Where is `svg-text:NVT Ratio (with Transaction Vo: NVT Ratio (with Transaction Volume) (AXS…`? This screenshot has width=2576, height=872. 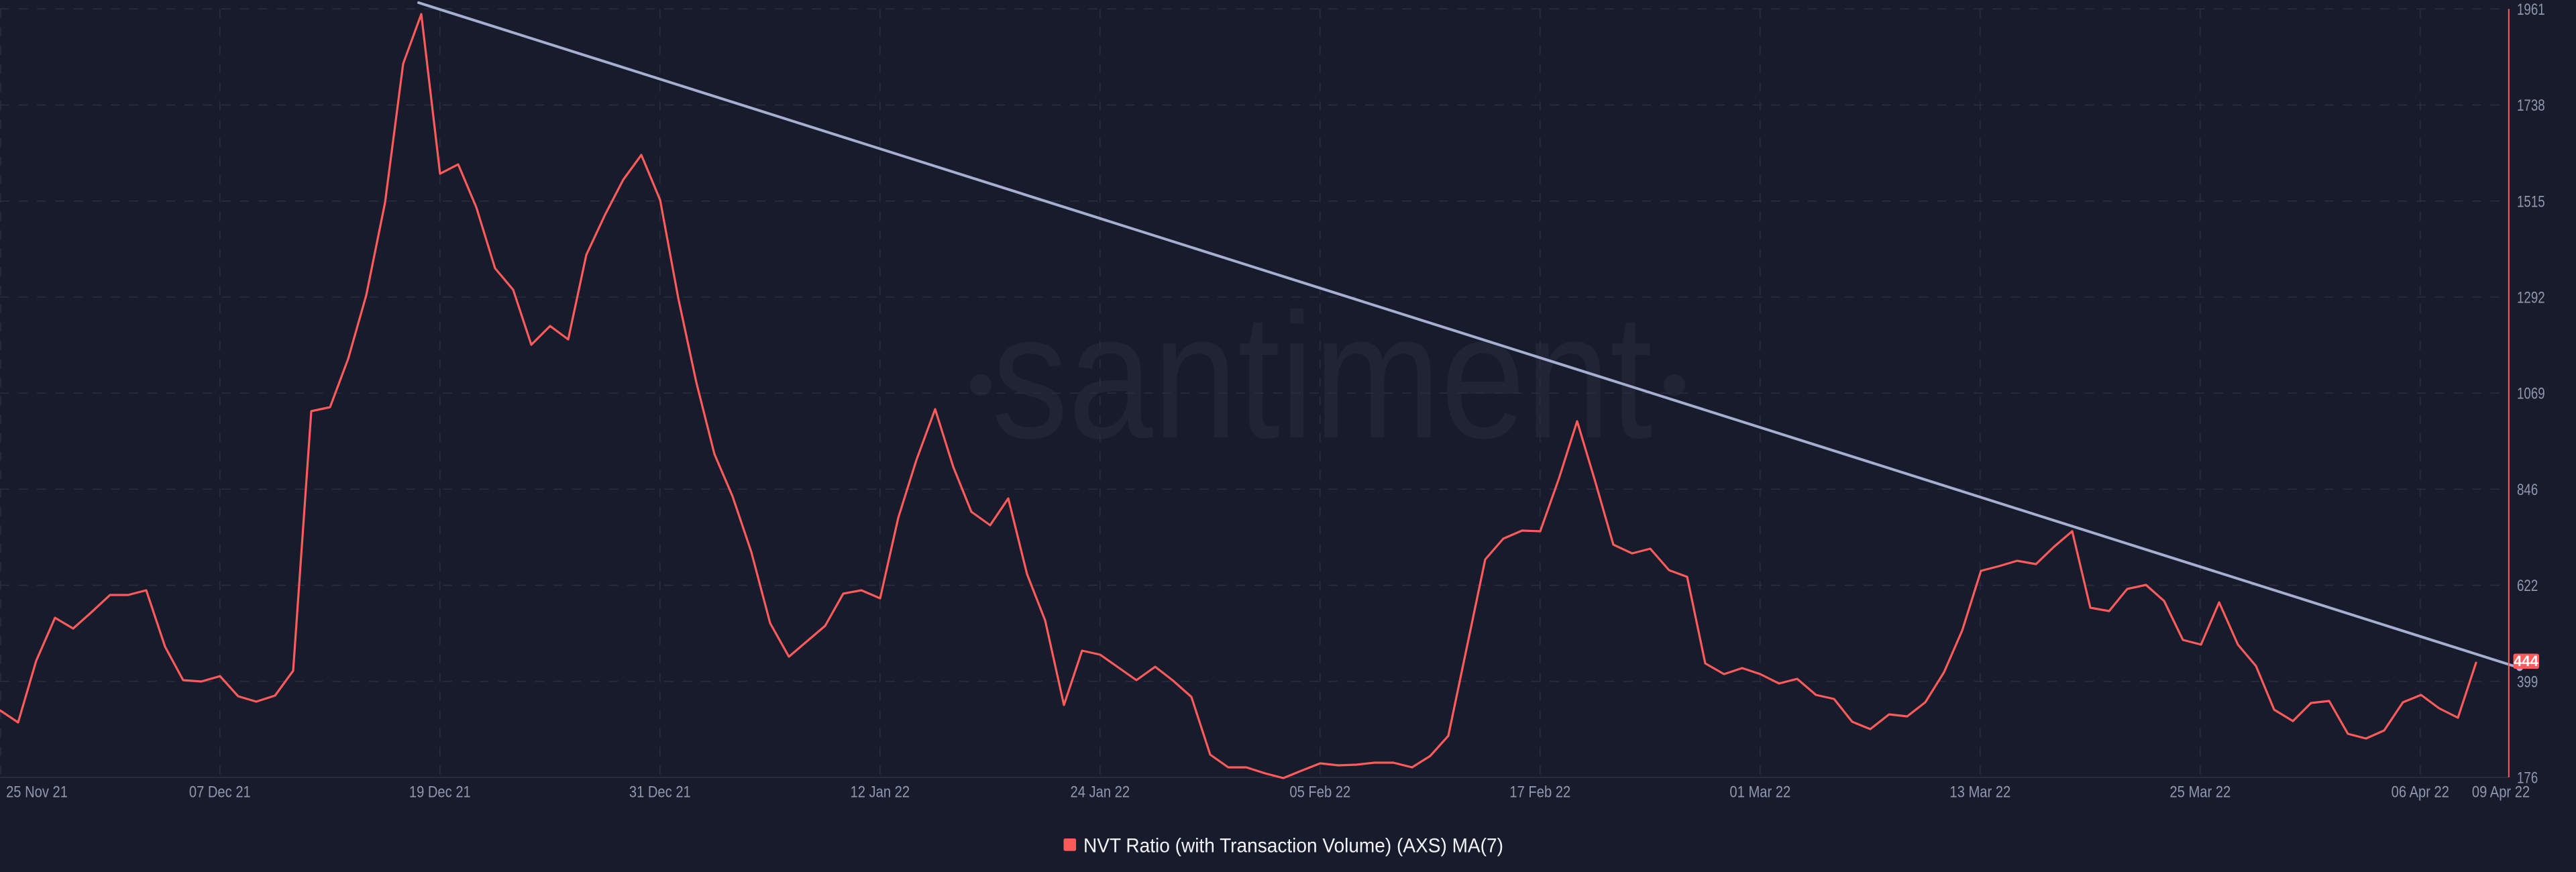
svg-text:NVT Ratio (with Transaction Vo: NVT Ratio (with Transaction Volume) (AXS… is located at coordinates (1293, 846).